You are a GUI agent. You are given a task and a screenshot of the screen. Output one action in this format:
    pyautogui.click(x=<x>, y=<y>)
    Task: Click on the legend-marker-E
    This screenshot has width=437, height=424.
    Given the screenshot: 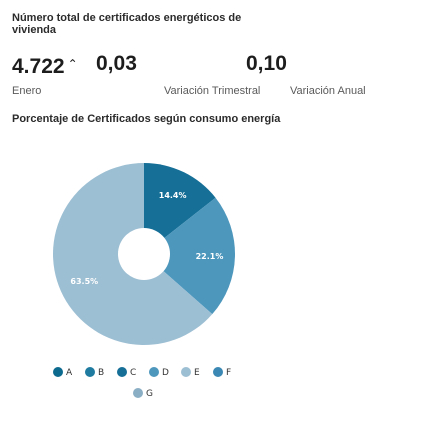 What is the action you would take?
    pyautogui.click(x=186, y=372)
    